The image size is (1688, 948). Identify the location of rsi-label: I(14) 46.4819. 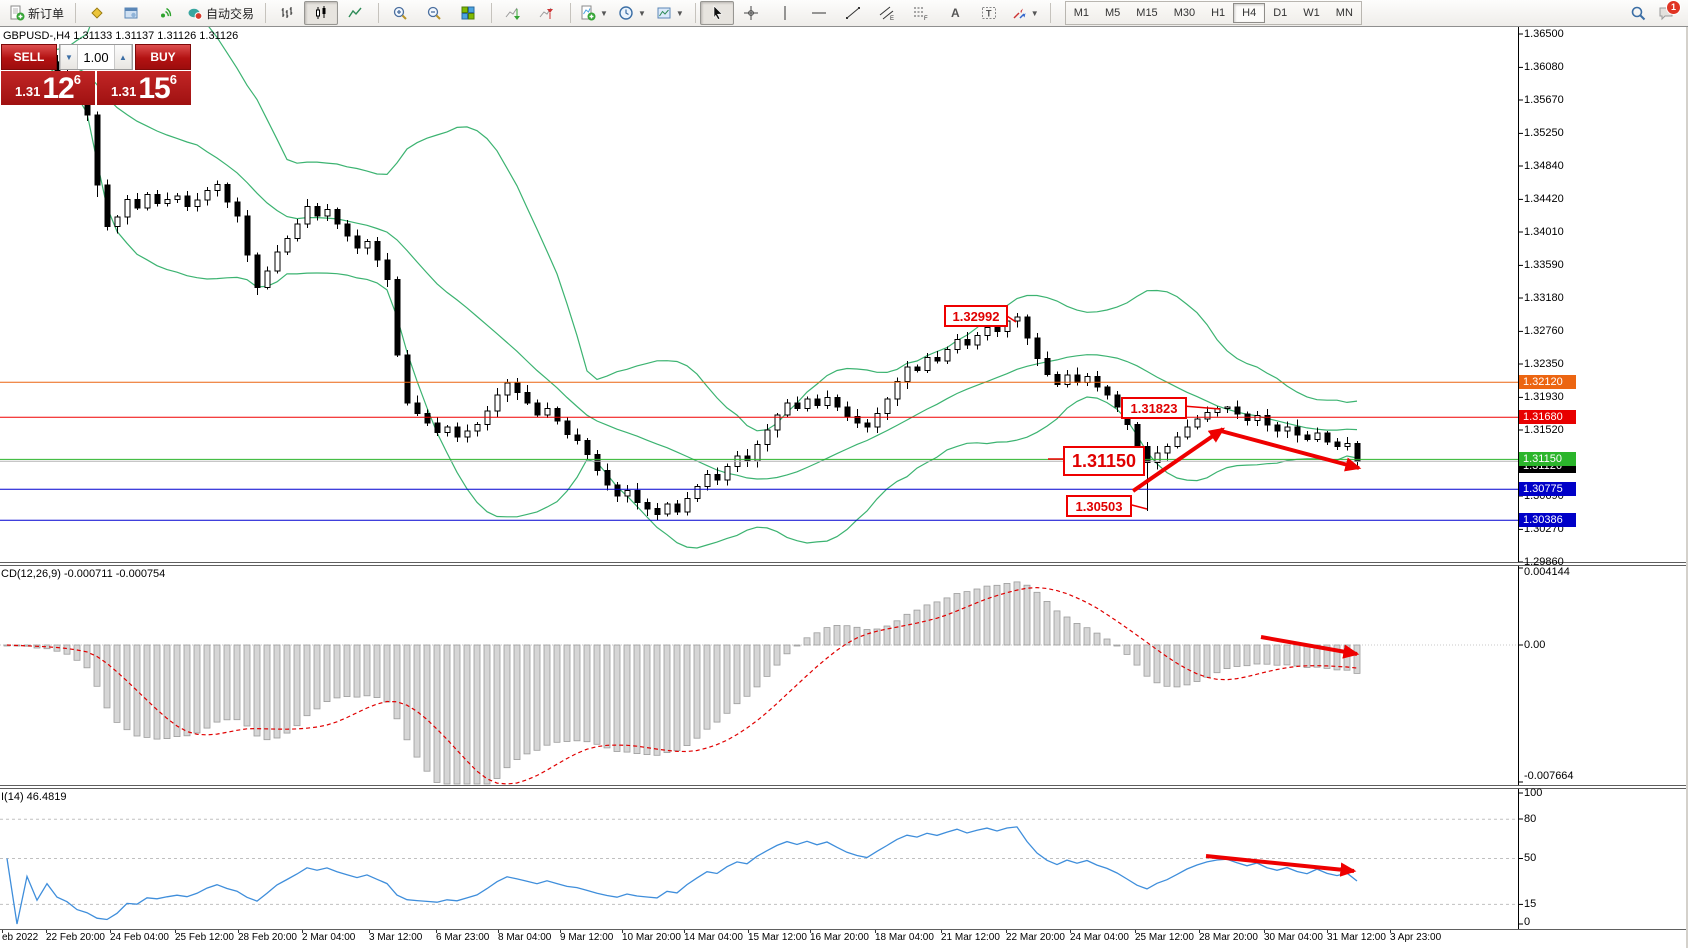
(34, 797).